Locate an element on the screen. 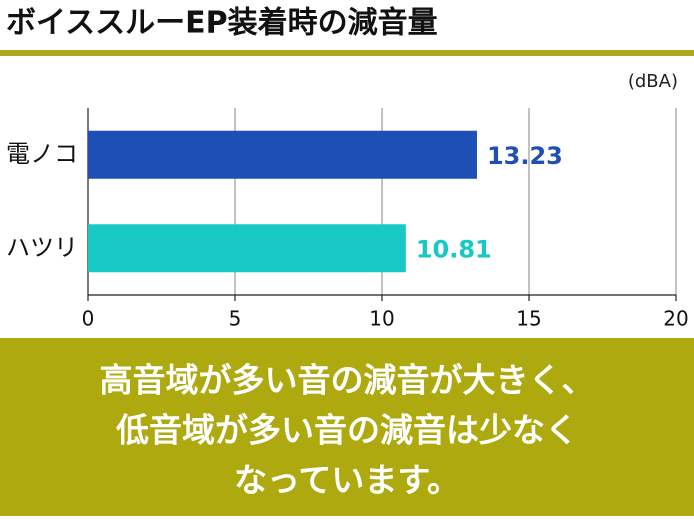  x-tick-label: 15 is located at coordinates (528, 319).